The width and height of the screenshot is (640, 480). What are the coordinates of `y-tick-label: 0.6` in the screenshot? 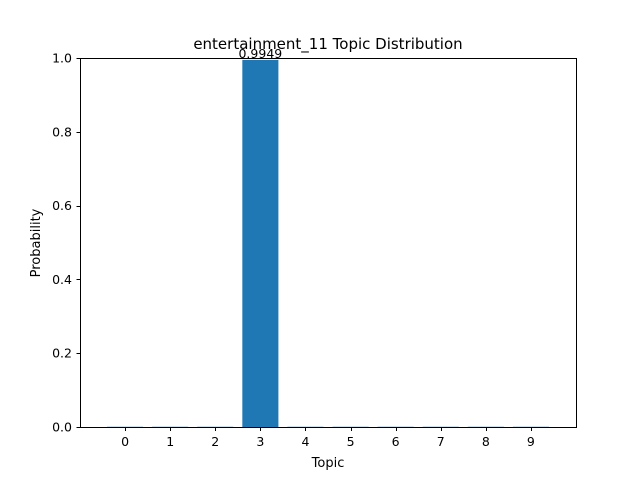 It's located at (62, 205).